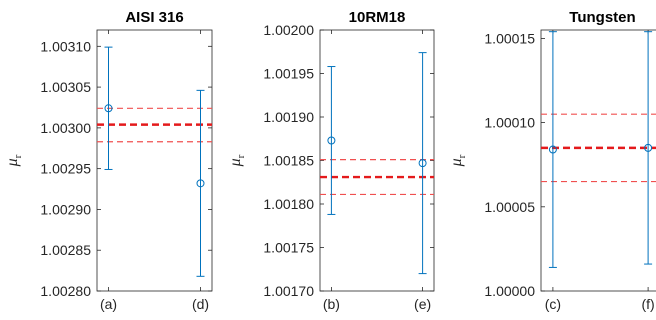 The height and width of the screenshot is (320, 656). I want to click on y-tick-label: 1.00200, so click(288, 30).